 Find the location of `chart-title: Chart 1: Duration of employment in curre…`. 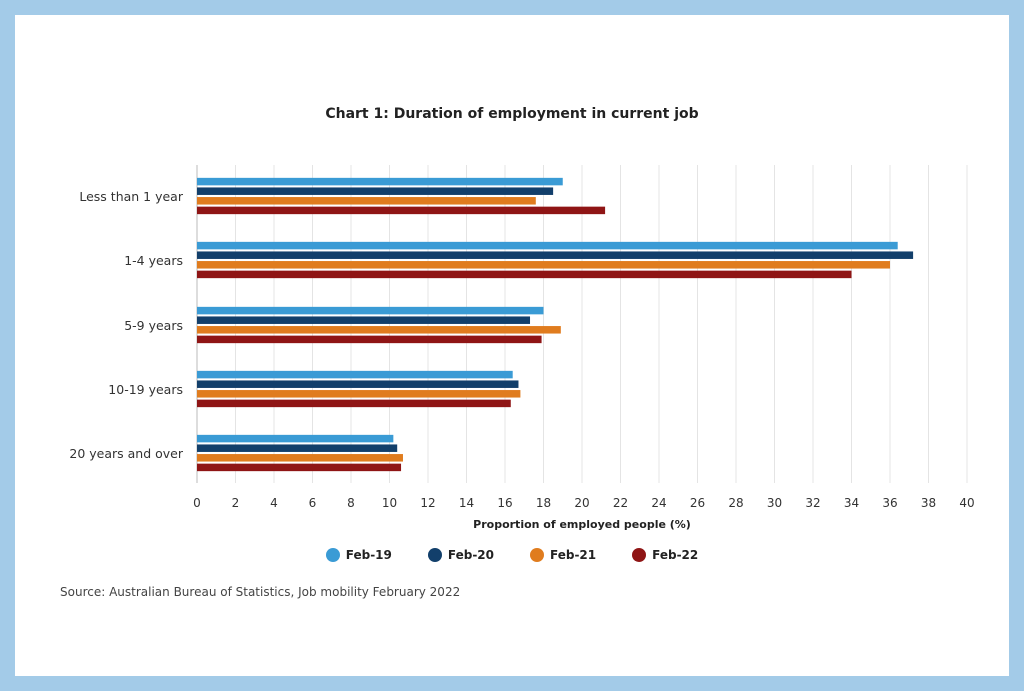

chart-title: Chart 1: Duration of employment in curre… is located at coordinates (512, 114).